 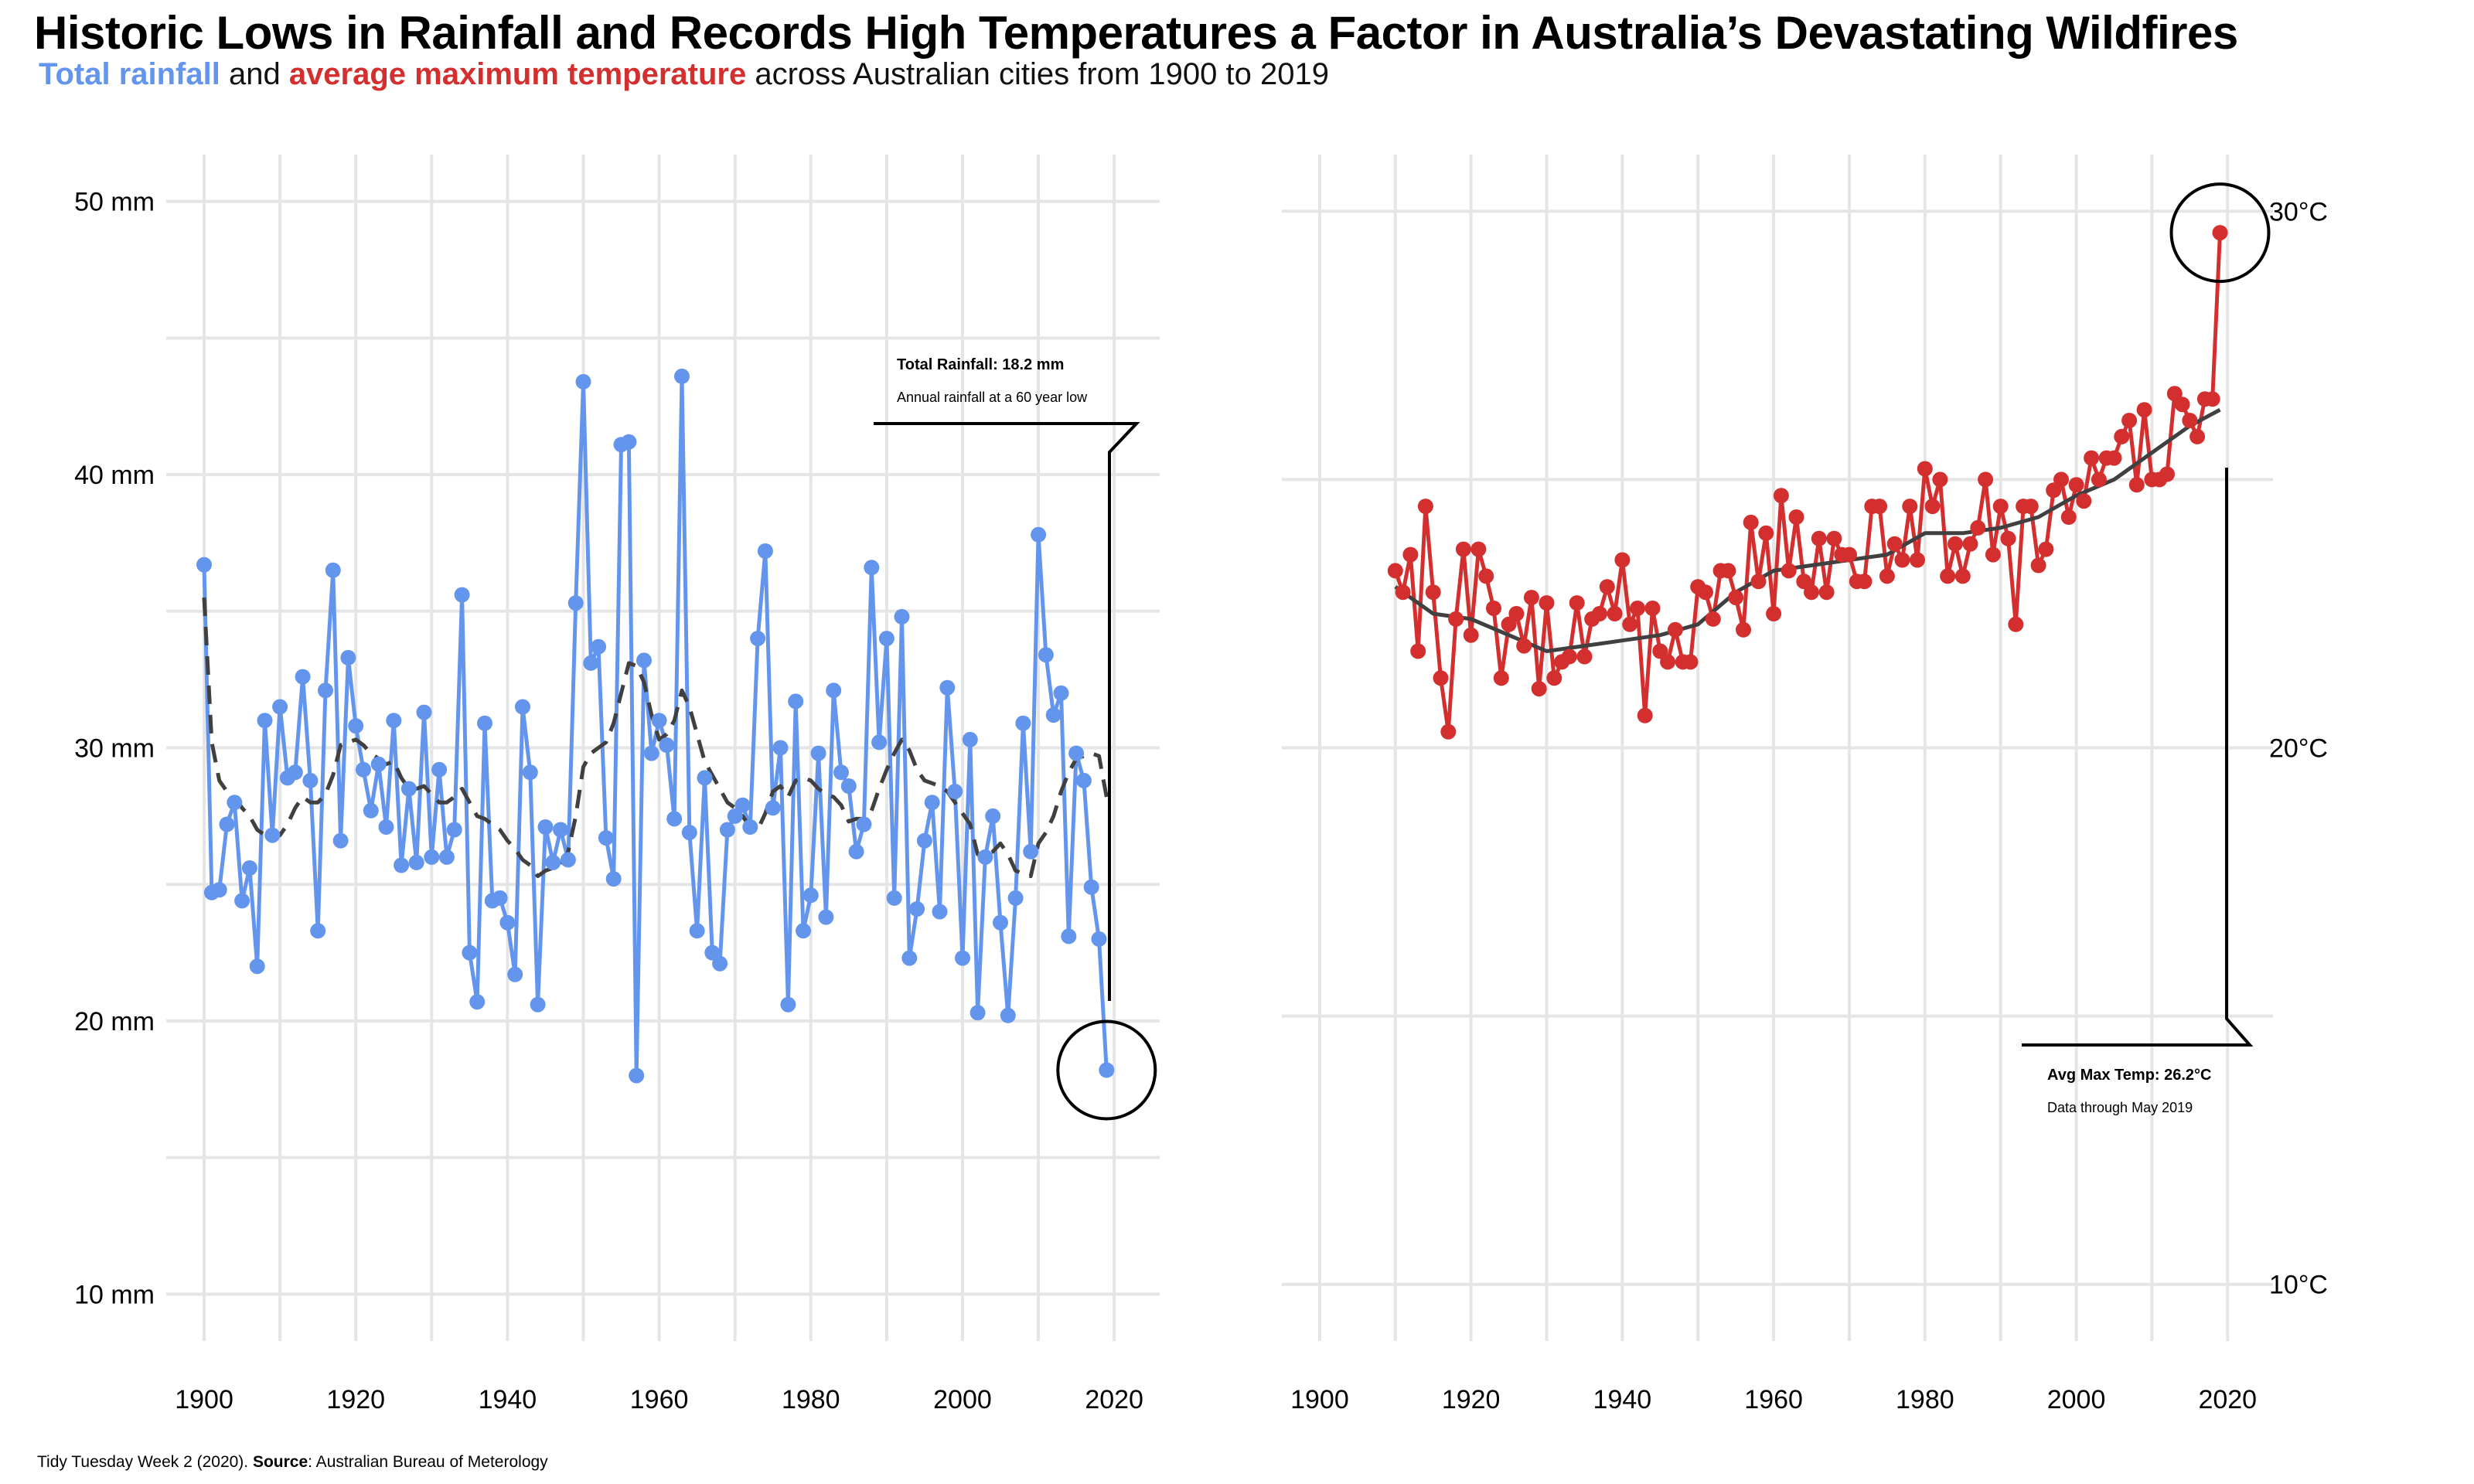 I want to click on temperature-y-tick-label: 30°C, so click(x=2298, y=211).